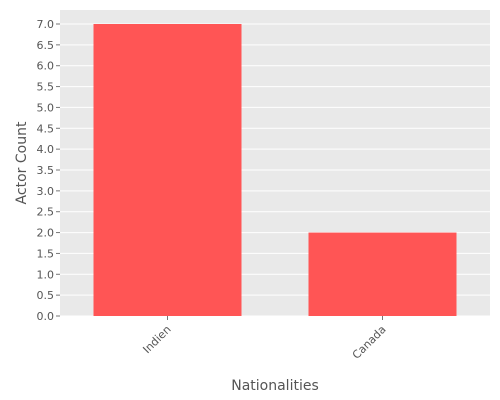 This screenshot has height=400, width=500. Describe the element at coordinates (46, 66) in the screenshot. I see `y-tick-label: 6.0` at that location.